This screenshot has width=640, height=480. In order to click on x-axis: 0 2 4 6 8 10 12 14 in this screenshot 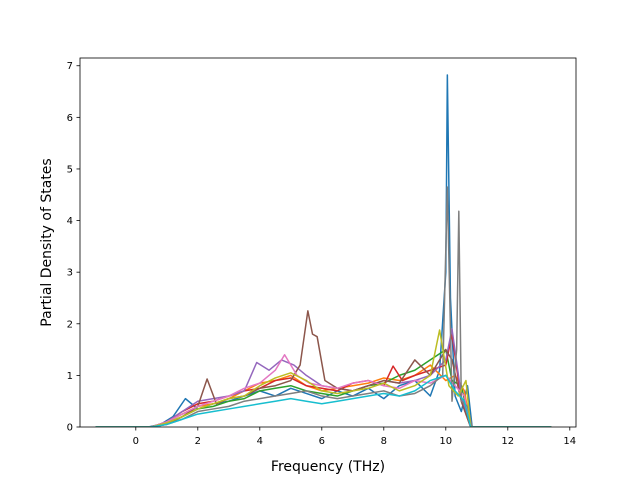, I will do `click(354, 437)`.